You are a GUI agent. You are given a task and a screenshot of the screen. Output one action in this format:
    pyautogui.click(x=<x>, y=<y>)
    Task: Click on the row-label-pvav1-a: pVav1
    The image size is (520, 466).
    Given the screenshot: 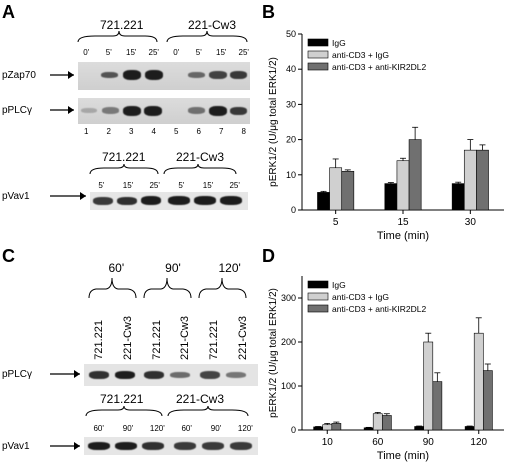 What is the action you would take?
    pyautogui.click(x=16, y=196)
    